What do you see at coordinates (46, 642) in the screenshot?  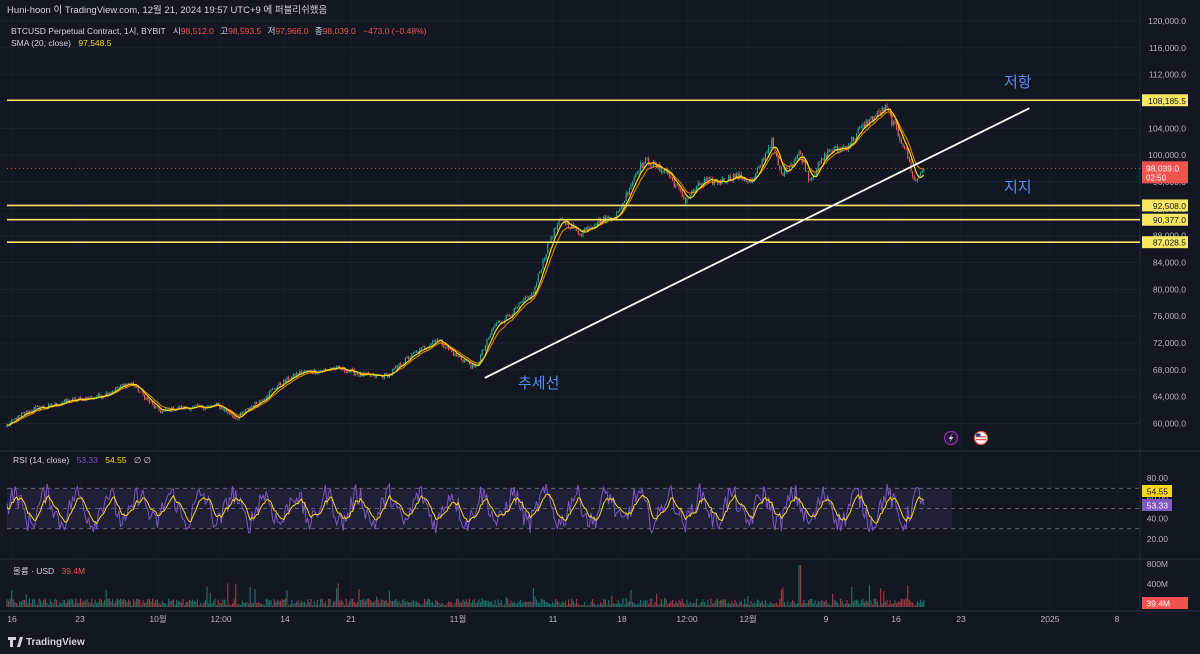 I see `tradingview-logo: TradingView` at bounding box center [46, 642].